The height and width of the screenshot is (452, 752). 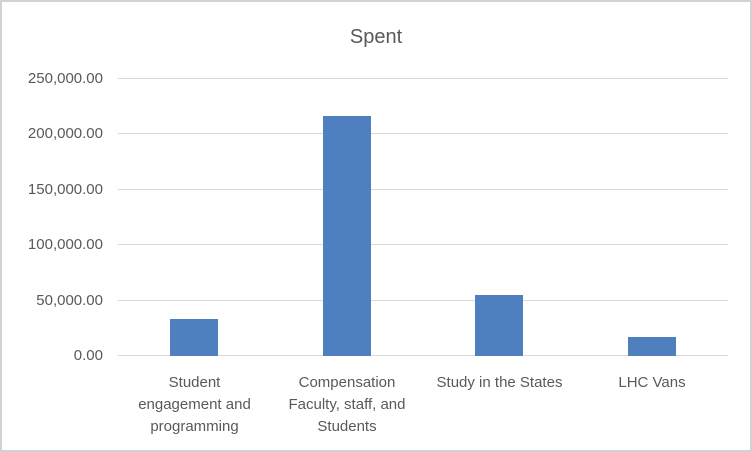 I want to click on y-axis-label: 200,000.00, so click(x=65, y=134).